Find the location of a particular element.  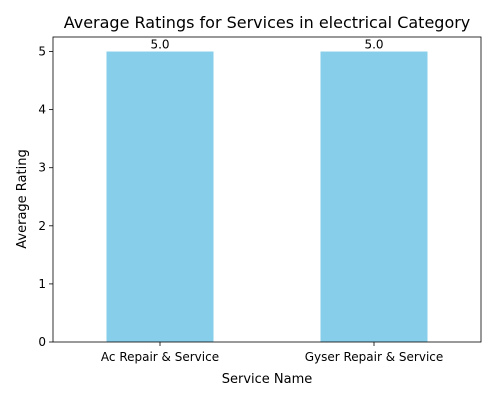

y-tick-label: 1 is located at coordinates (42, 284).